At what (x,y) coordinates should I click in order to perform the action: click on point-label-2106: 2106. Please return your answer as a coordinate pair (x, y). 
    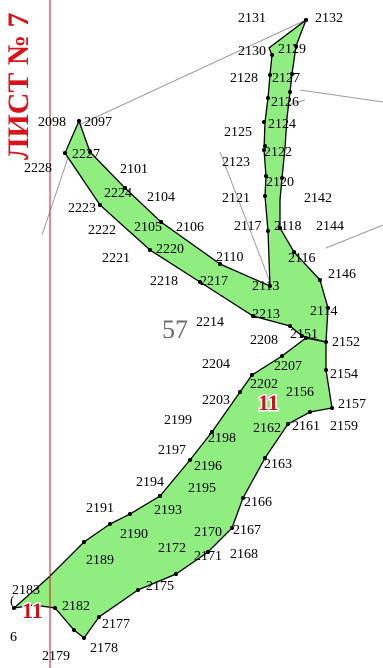
    Looking at the image, I should click on (190, 227).